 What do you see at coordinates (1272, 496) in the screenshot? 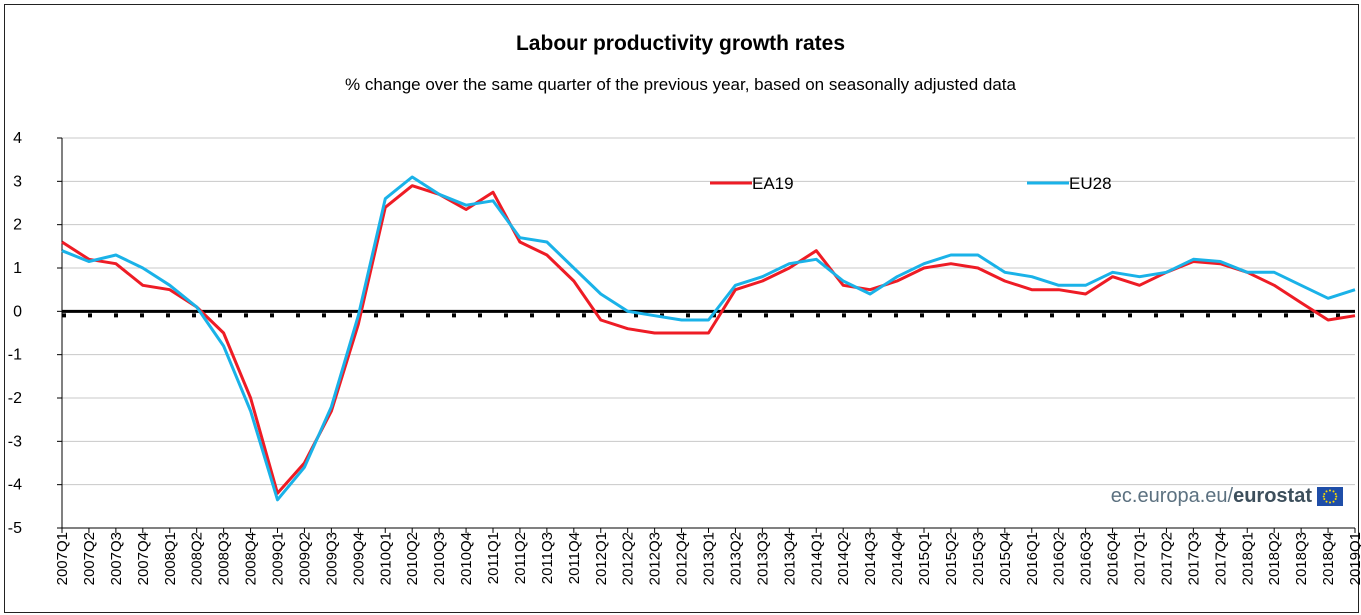
I see `watermark-brand: eurostat` at bounding box center [1272, 496].